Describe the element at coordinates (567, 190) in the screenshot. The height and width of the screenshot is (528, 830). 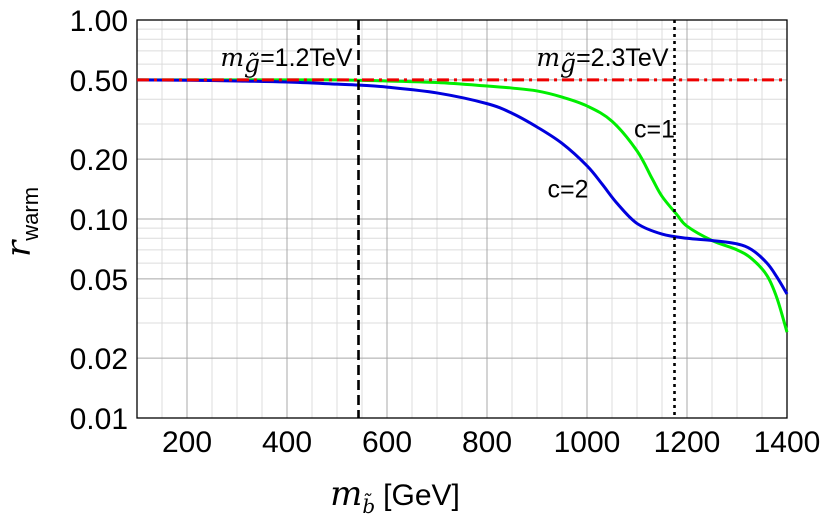
I see `curve-label-c-2: c=2` at that location.